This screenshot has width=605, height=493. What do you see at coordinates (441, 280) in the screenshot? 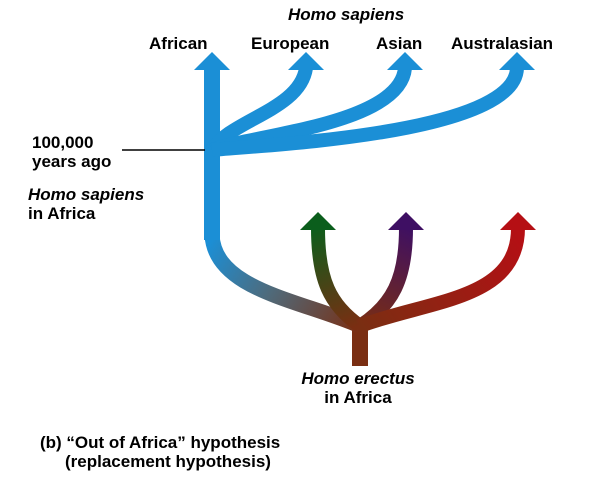
I see `extinct-branch-red` at bounding box center [441, 280].